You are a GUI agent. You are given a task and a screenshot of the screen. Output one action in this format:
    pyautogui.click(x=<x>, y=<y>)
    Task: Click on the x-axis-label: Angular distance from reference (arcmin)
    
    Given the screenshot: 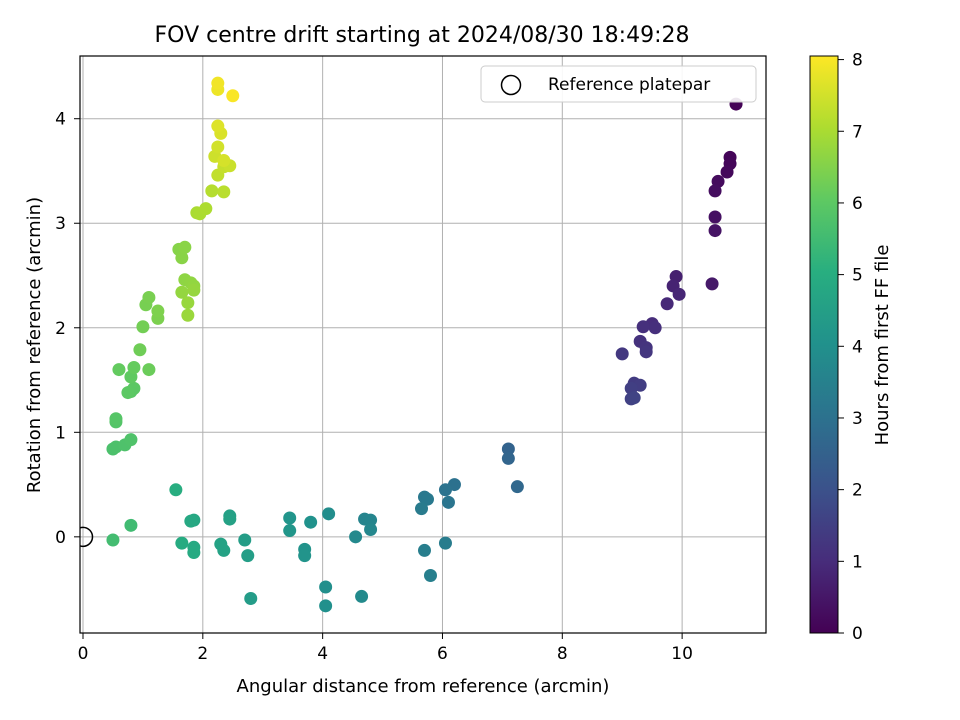 What is the action you would take?
    pyautogui.click(x=423, y=686)
    